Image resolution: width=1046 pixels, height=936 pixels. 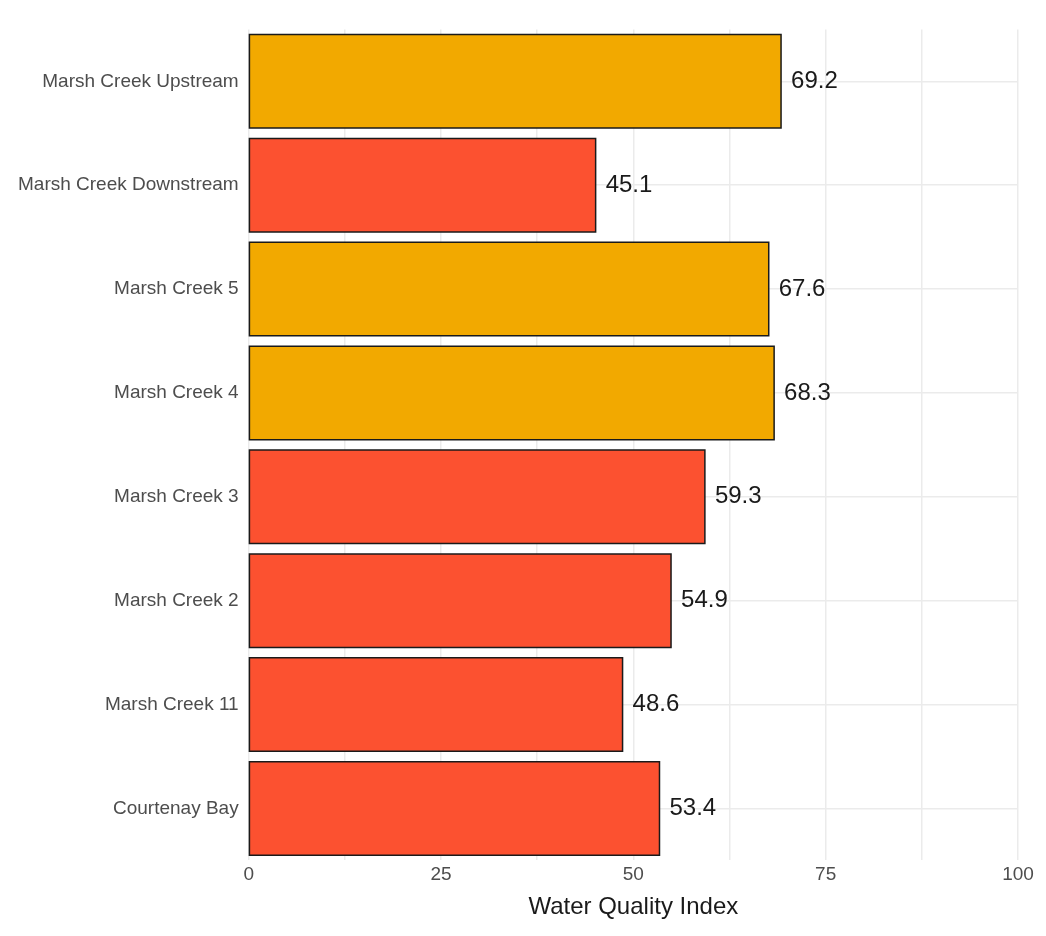 What do you see at coordinates (656, 703) in the screenshot?
I see `data-label: 48.6` at bounding box center [656, 703].